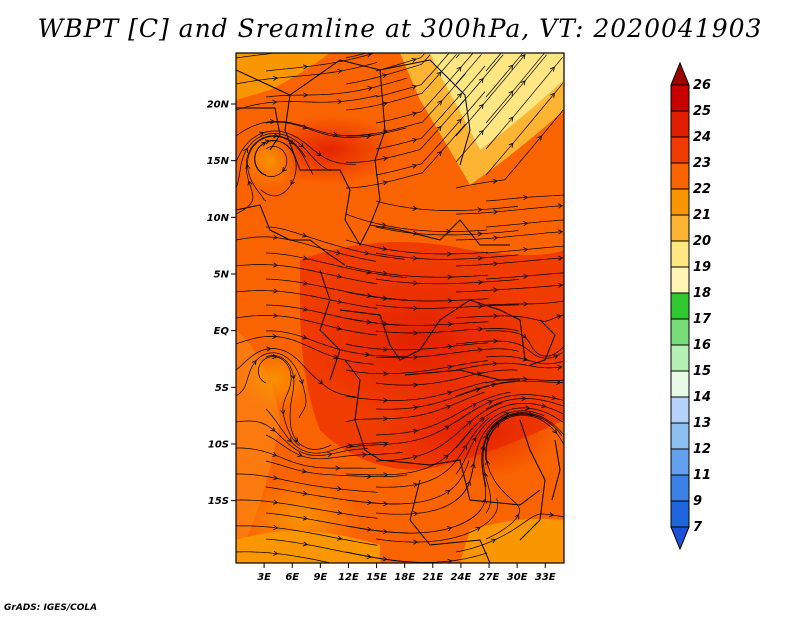 The image size is (800, 618). I want to click on colorbar-label: 15, so click(702, 371).